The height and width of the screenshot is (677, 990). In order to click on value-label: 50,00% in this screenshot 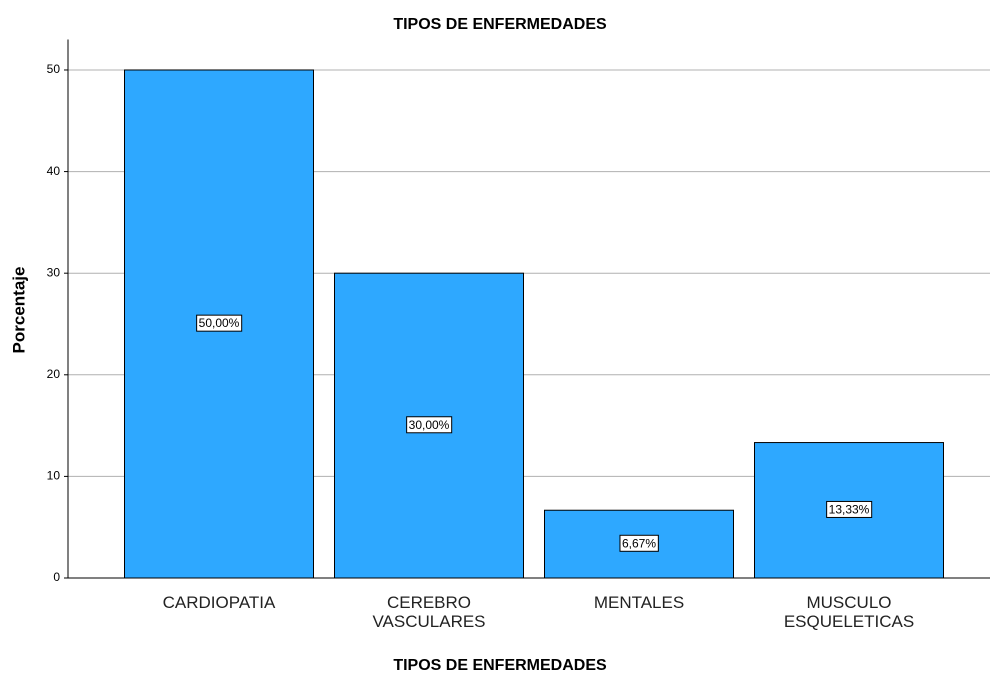, I will do `click(219, 323)`.